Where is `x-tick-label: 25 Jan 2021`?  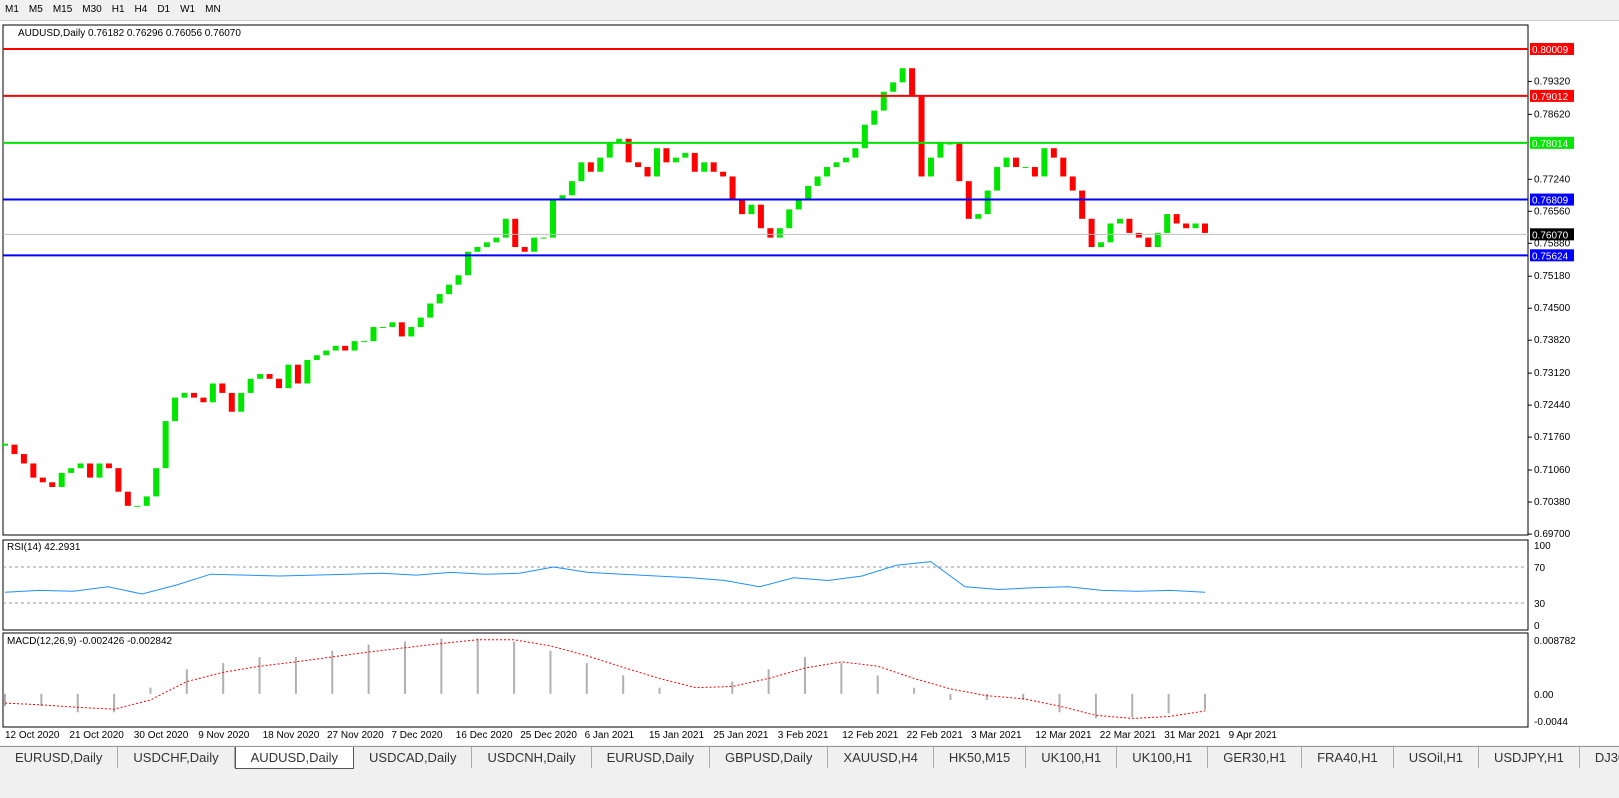 x-tick-label: 25 Jan 2021 is located at coordinates (740, 735).